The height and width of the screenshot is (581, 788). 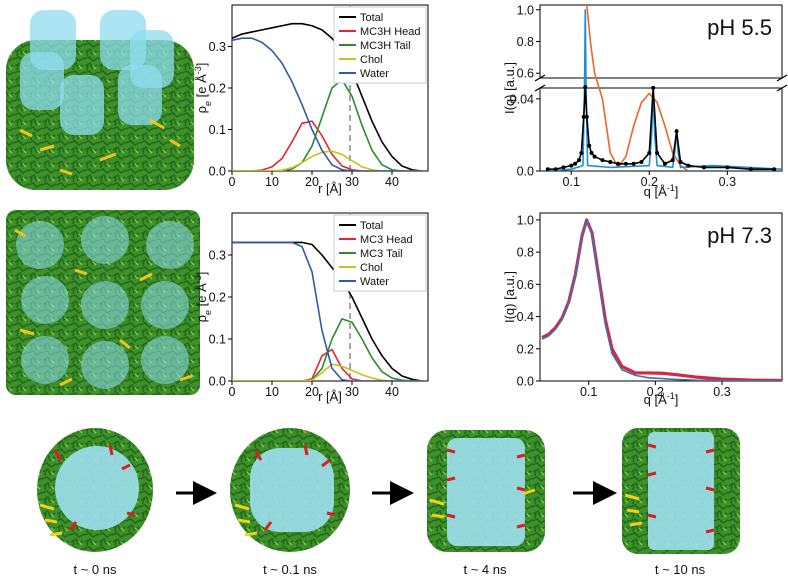 I want to click on y-tick-label: 0.04, so click(x=522, y=99).